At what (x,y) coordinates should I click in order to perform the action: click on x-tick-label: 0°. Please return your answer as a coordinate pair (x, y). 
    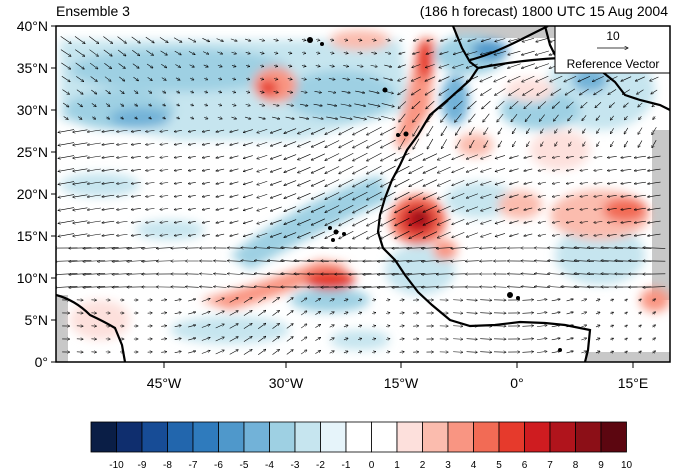
    Looking at the image, I should click on (516, 383).